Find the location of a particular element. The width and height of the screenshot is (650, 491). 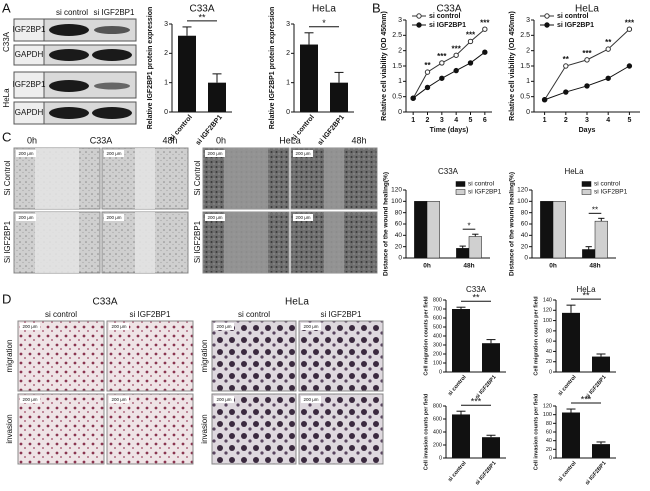

y-tick-label: 2.5 is located at coordinates (397, 35).